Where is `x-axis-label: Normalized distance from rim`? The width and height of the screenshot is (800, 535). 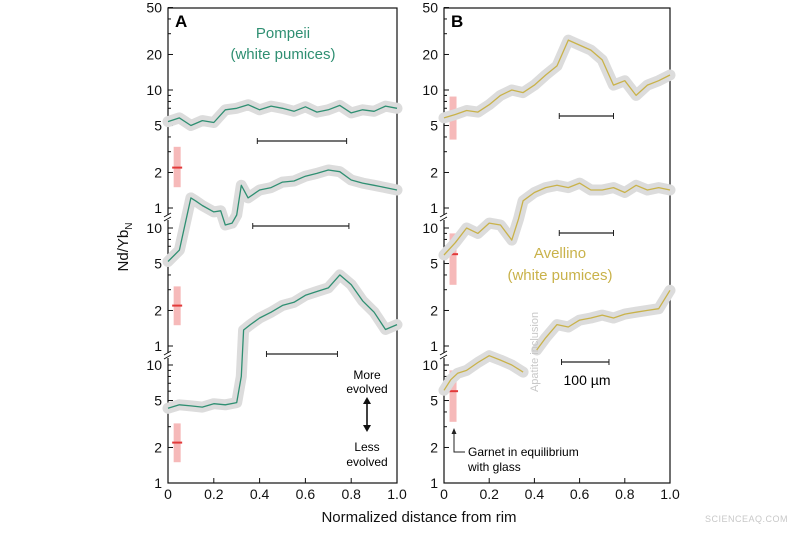
x-axis-label: Normalized distance from rim is located at coordinates (418, 517).